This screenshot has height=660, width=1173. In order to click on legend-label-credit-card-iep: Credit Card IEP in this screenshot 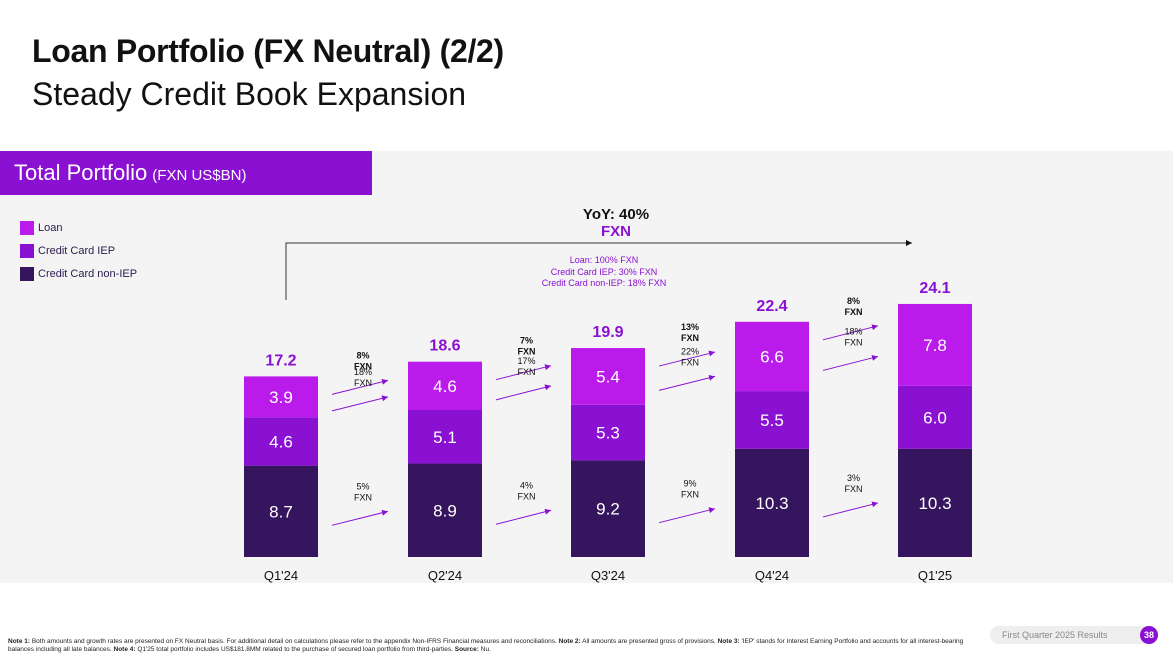, I will do `click(77, 251)`.